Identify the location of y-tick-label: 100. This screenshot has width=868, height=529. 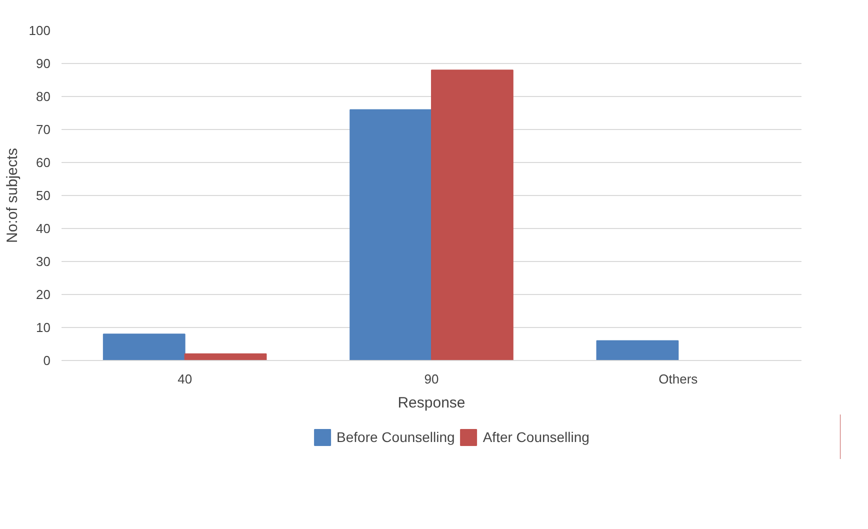
(39, 30).